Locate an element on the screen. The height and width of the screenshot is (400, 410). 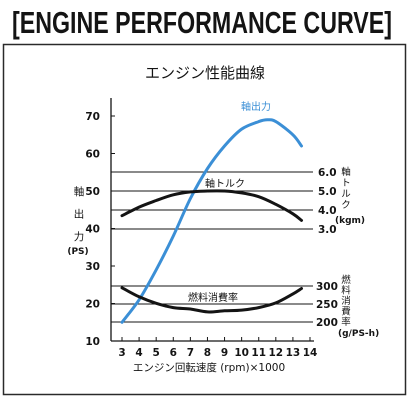
fuel-consumption-curve is located at coordinates (211, 300).